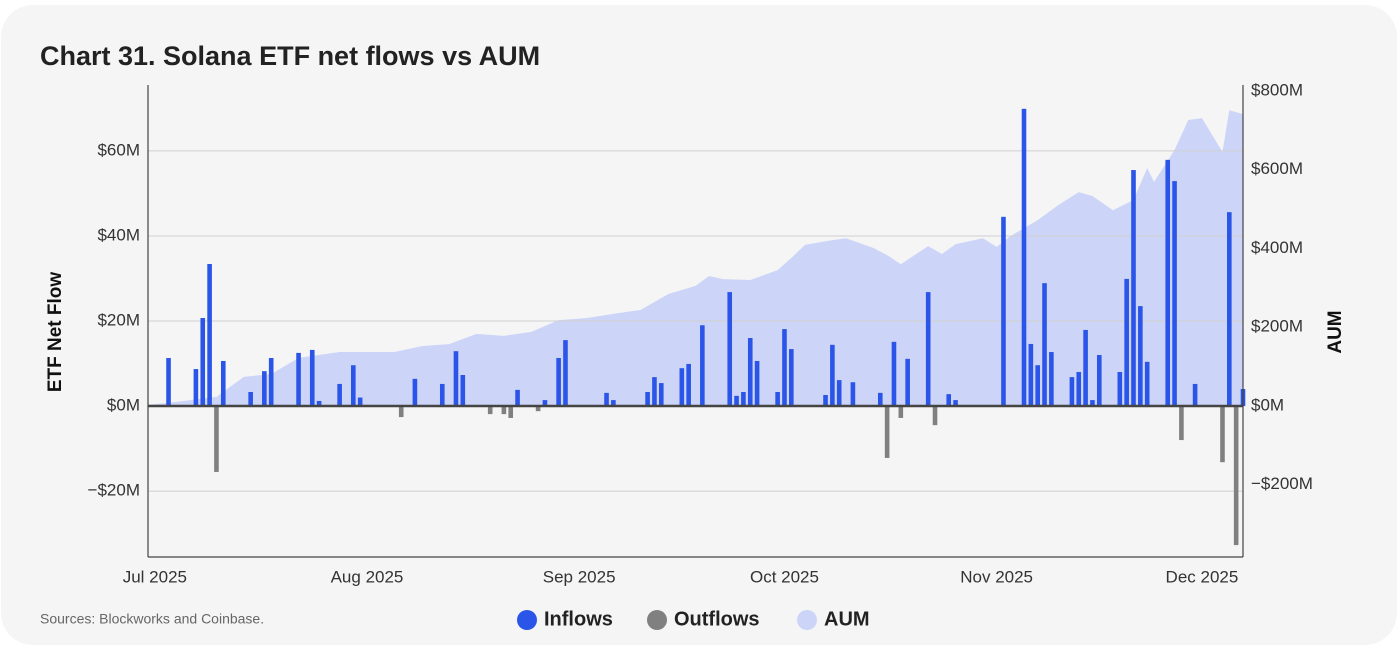 The image size is (1400, 649). What do you see at coordinates (847, 619) in the screenshot?
I see `legend-label: AUM` at bounding box center [847, 619].